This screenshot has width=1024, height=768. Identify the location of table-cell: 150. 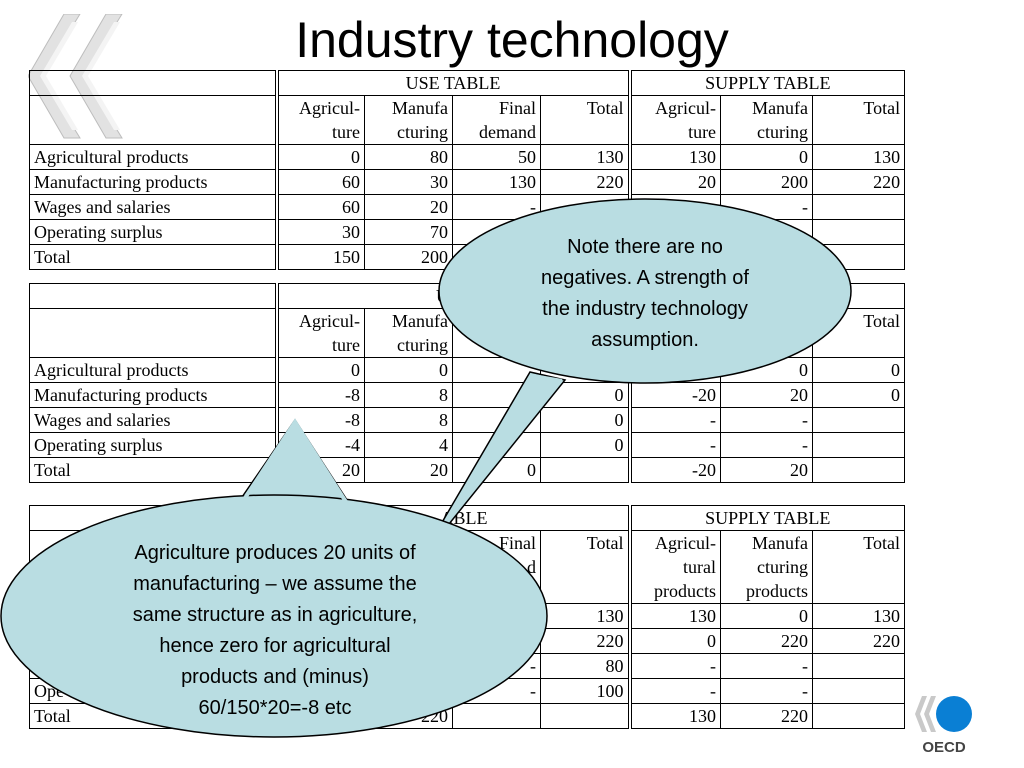
(319, 257).